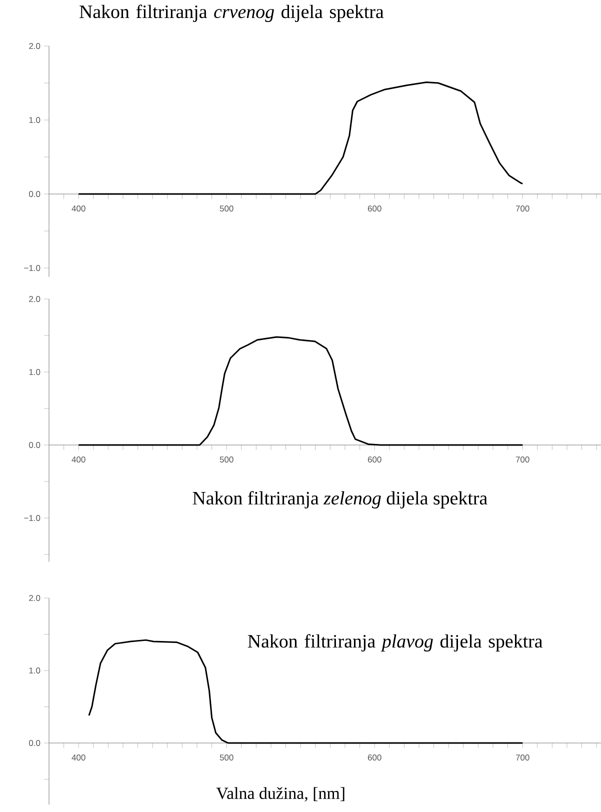  Describe the element at coordinates (395, 643) in the screenshot. I see `annotation: Nakon filtriranja plavog dijela spektra` at that location.